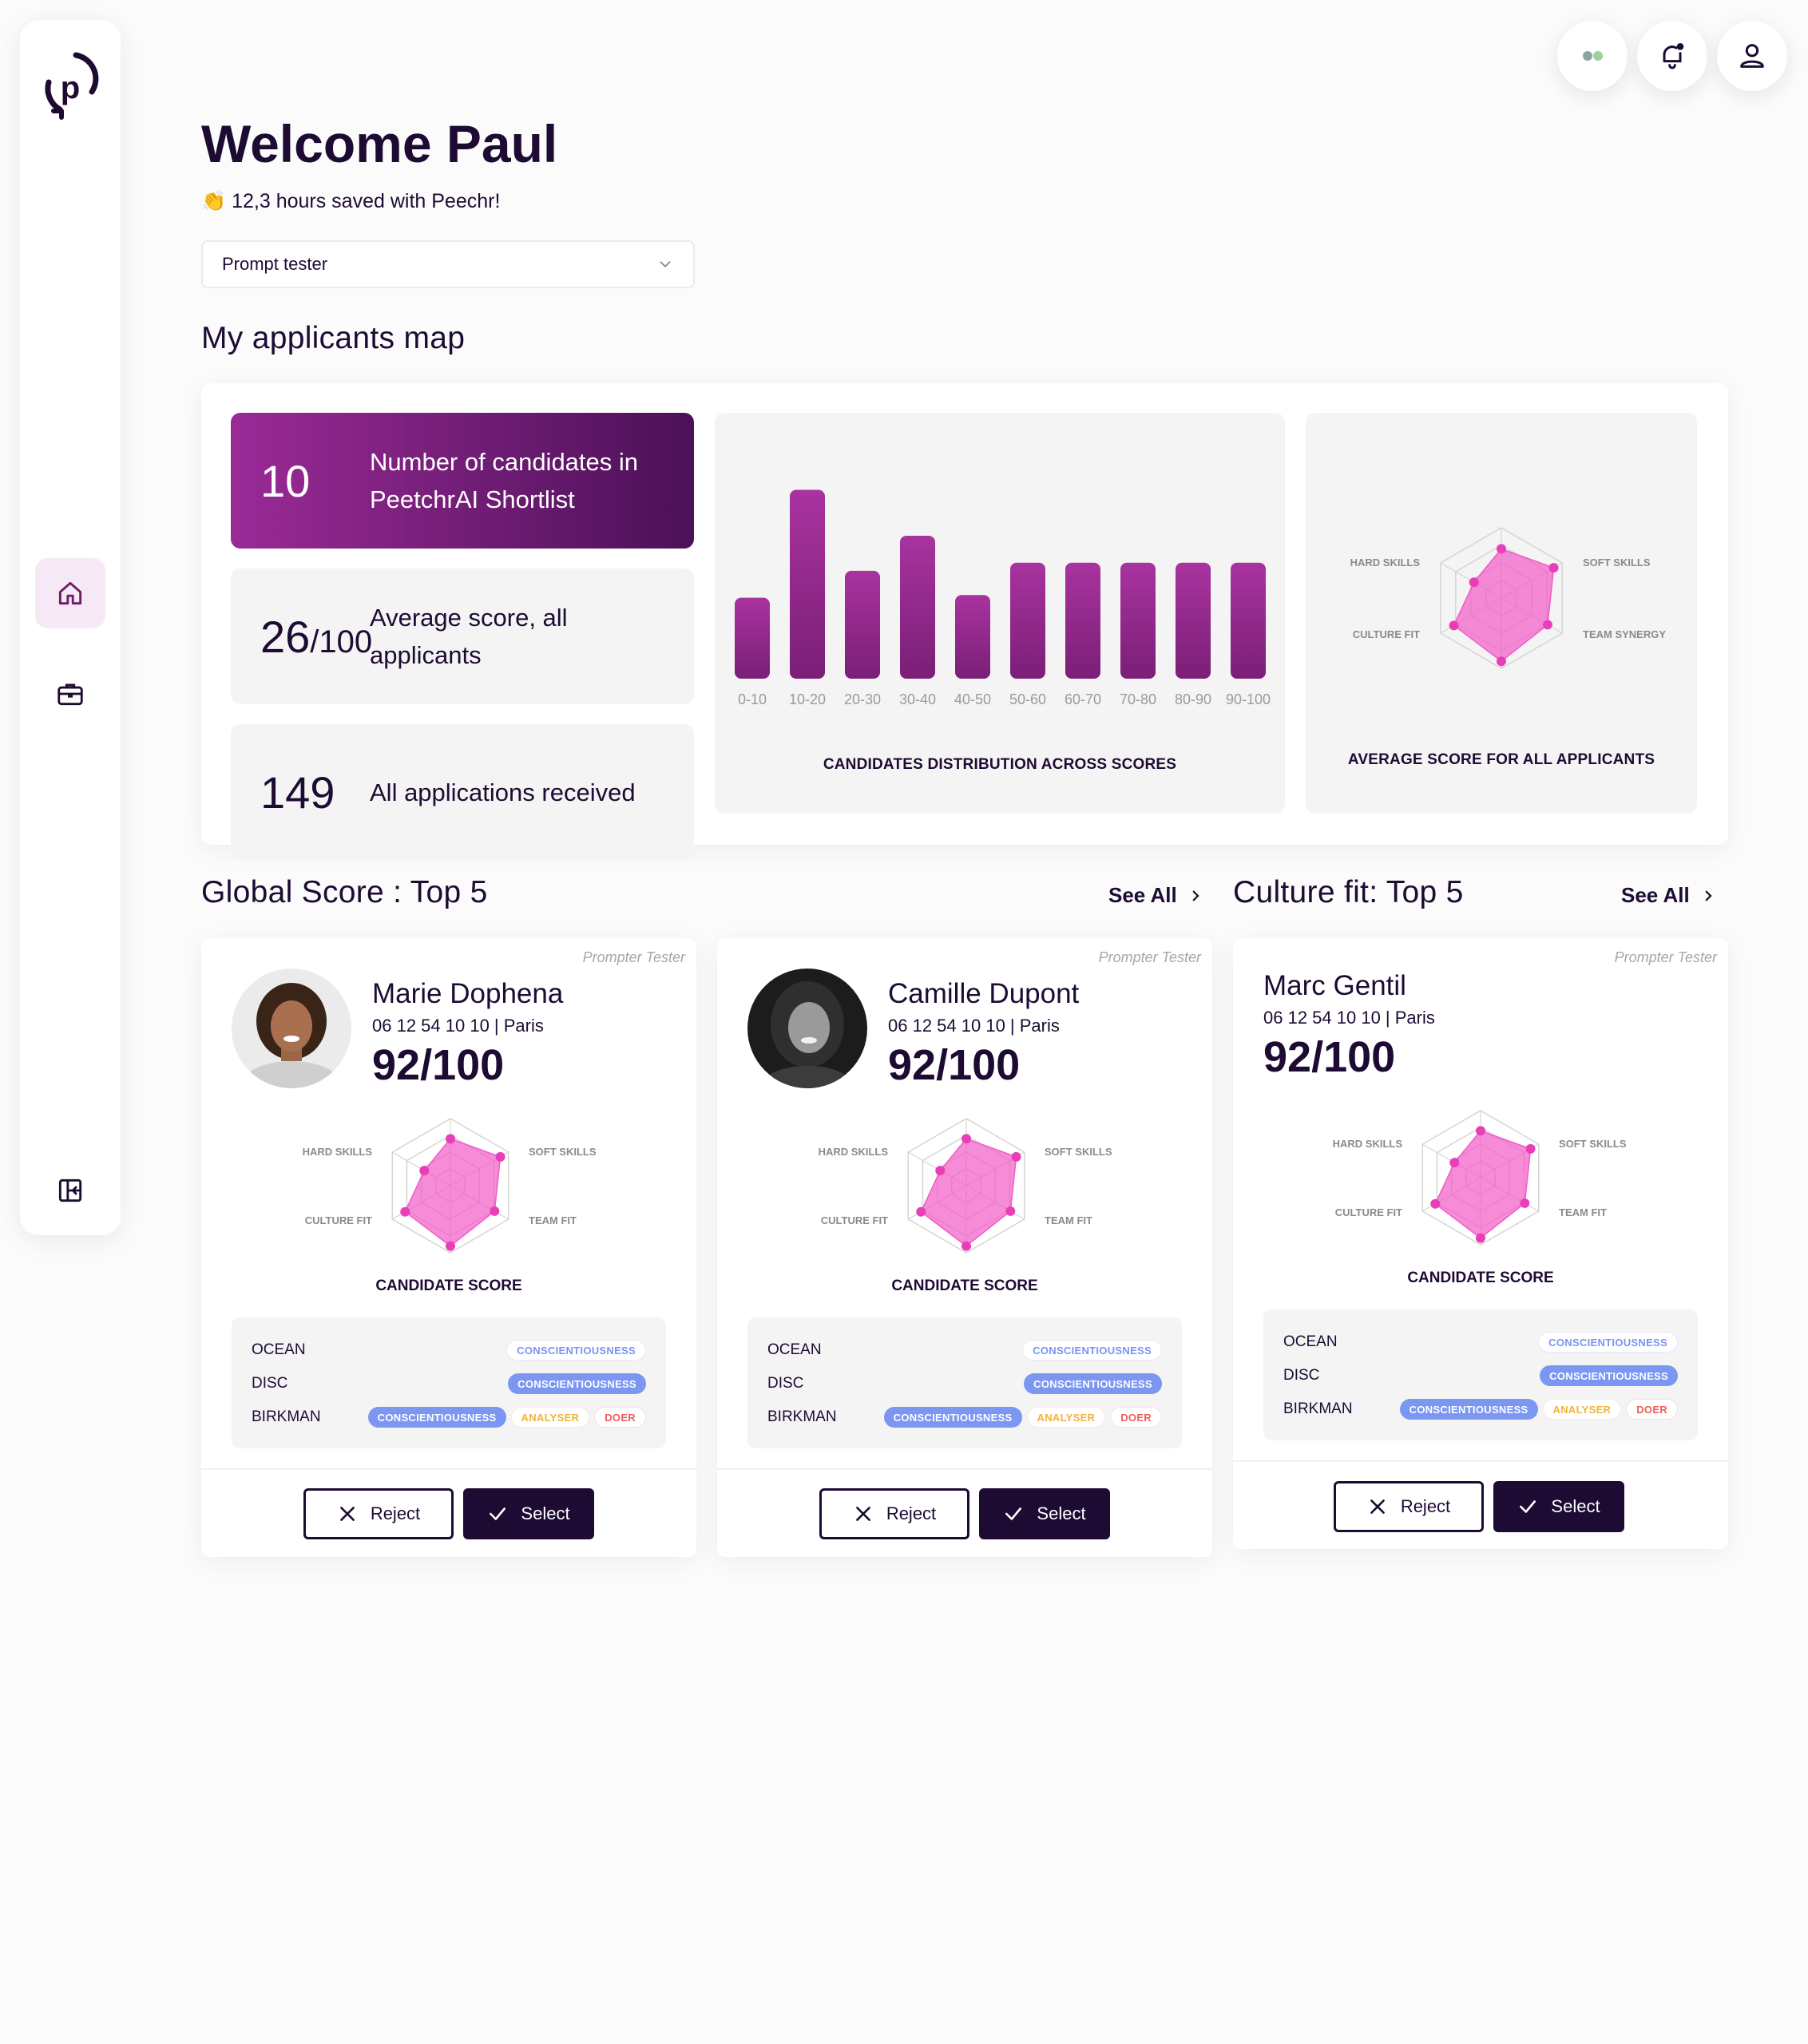 This screenshot has width=1808, height=2044. What do you see at coordinates (468, 993) in the screenshot?
I see `candidate-name: Marie Dophena` at bounding box center [468, 993].